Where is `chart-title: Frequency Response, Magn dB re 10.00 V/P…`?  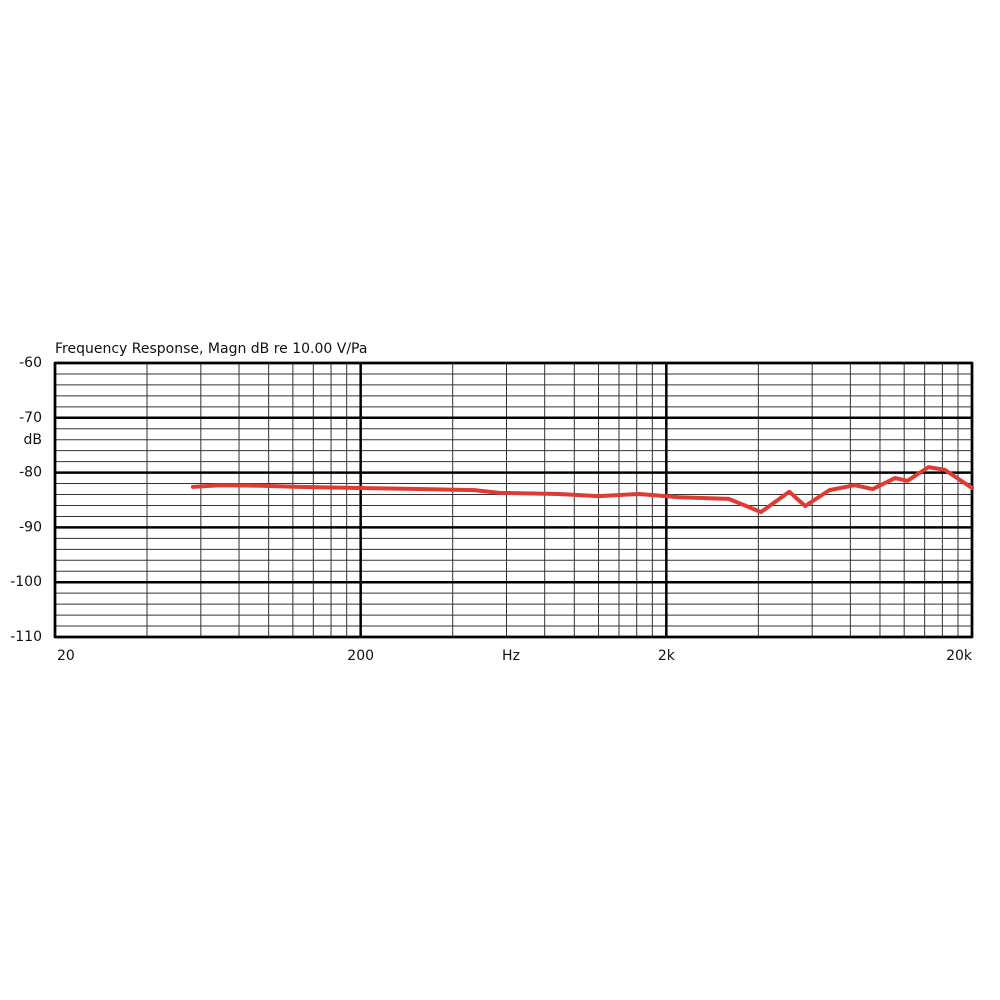 chart-title: Frequency Response, Magn dB re 10.00 V/P… is located at coordinates (211, 349).